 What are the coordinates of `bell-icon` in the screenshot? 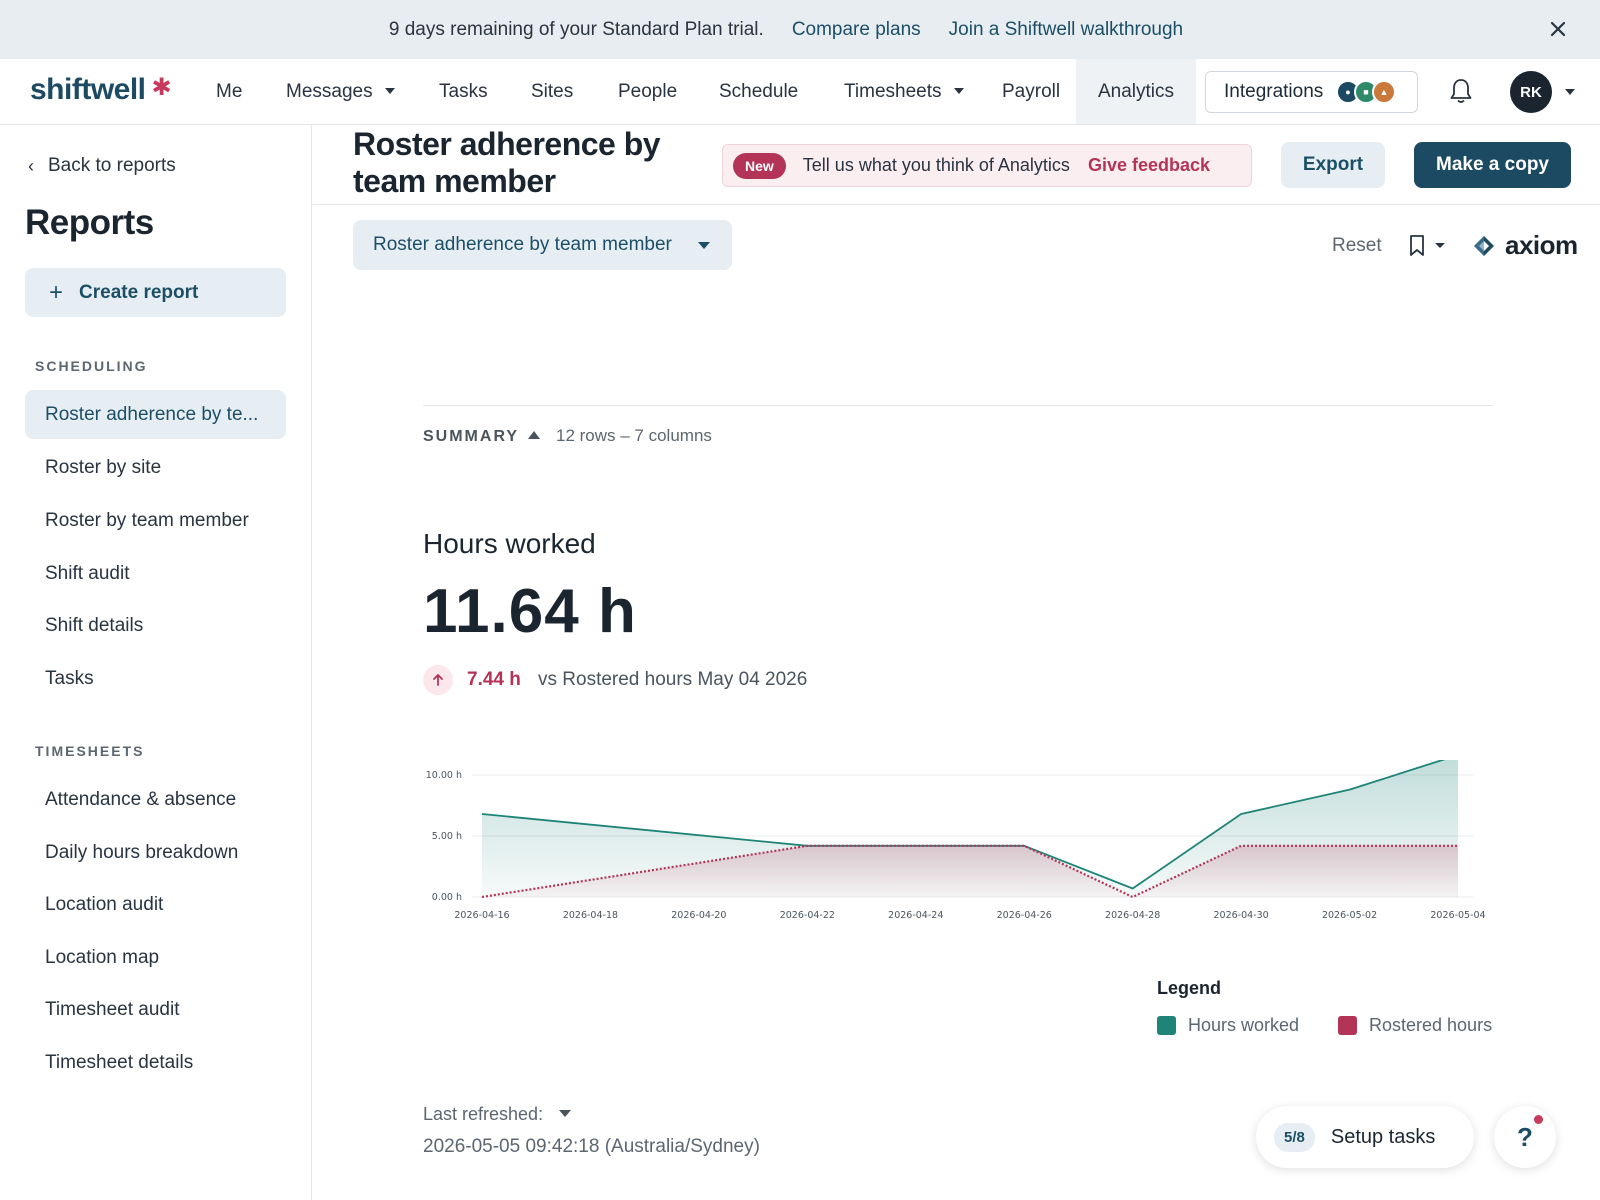 It's located at (1461, 91).